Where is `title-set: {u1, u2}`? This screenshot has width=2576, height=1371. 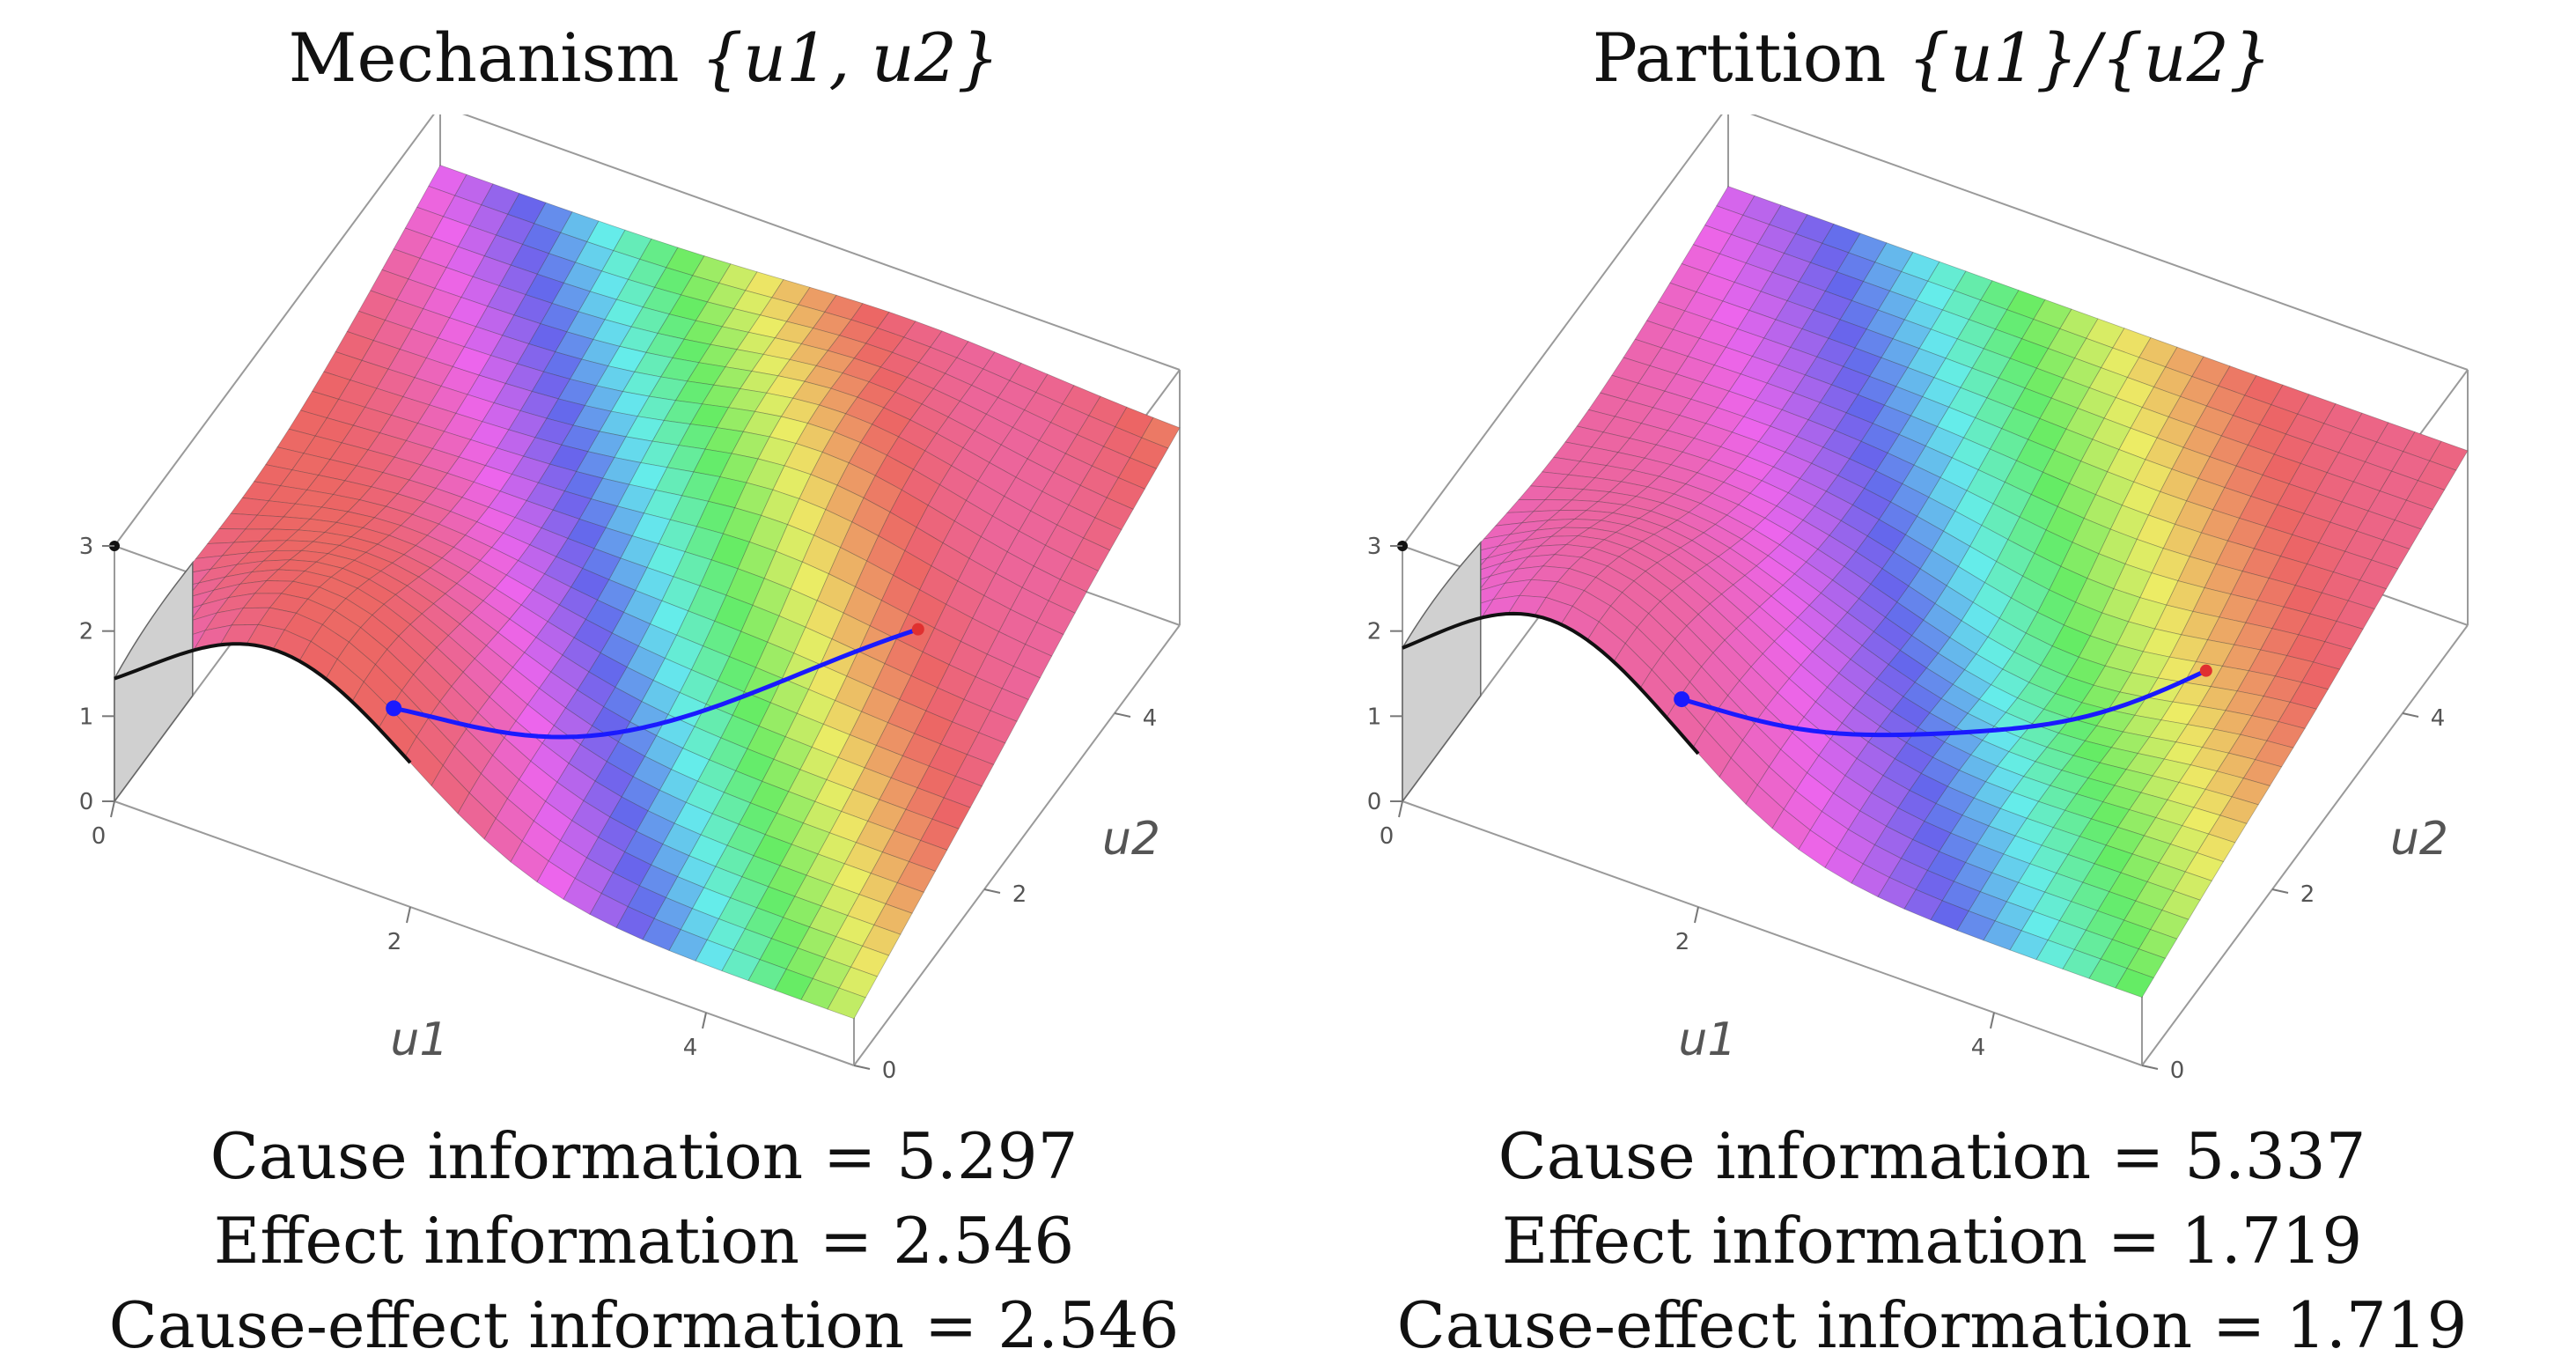
title-set: {u1, u2} is located at coordinates (850, 57).